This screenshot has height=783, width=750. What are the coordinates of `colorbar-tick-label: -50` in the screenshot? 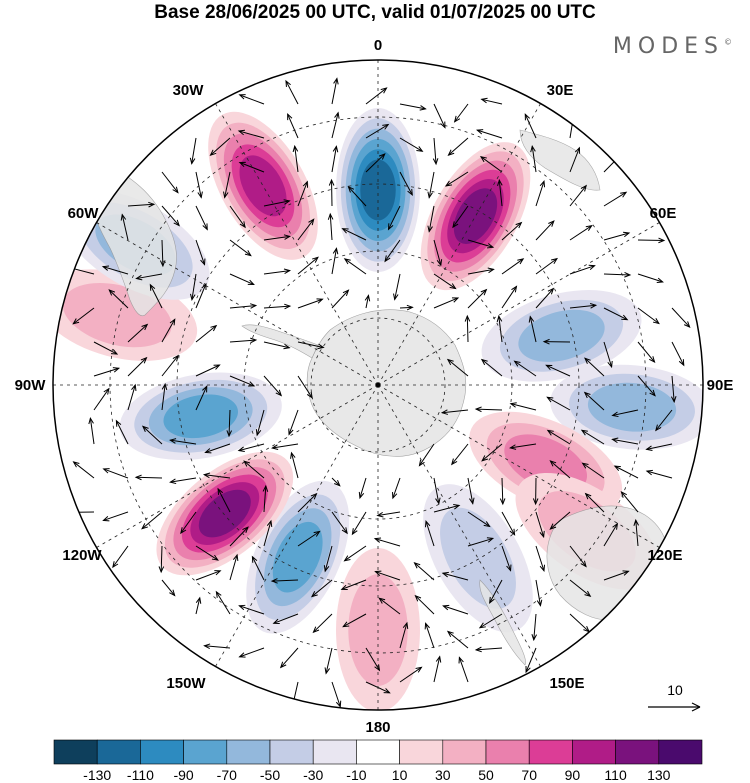 It's located at (270, 775).